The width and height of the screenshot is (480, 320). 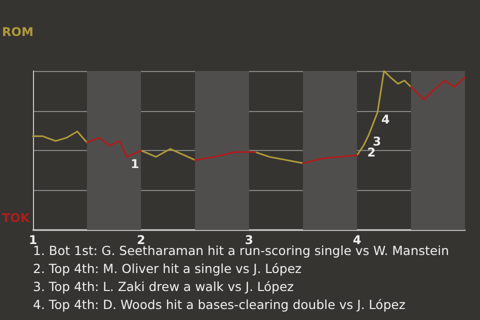 I want to click on text: 4. Top 4th: D. Woods hit a bases-clearing double vs J. López, so click(x=219, y=304).